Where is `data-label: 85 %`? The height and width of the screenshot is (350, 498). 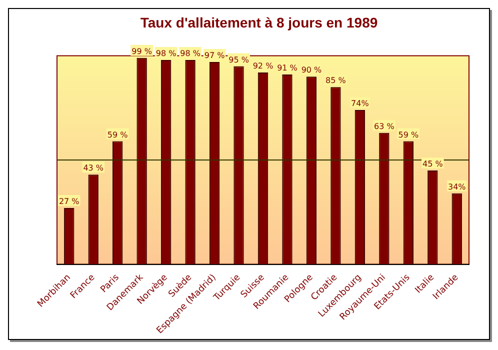 data-label: 85 % is located at coordinates (336, 81).